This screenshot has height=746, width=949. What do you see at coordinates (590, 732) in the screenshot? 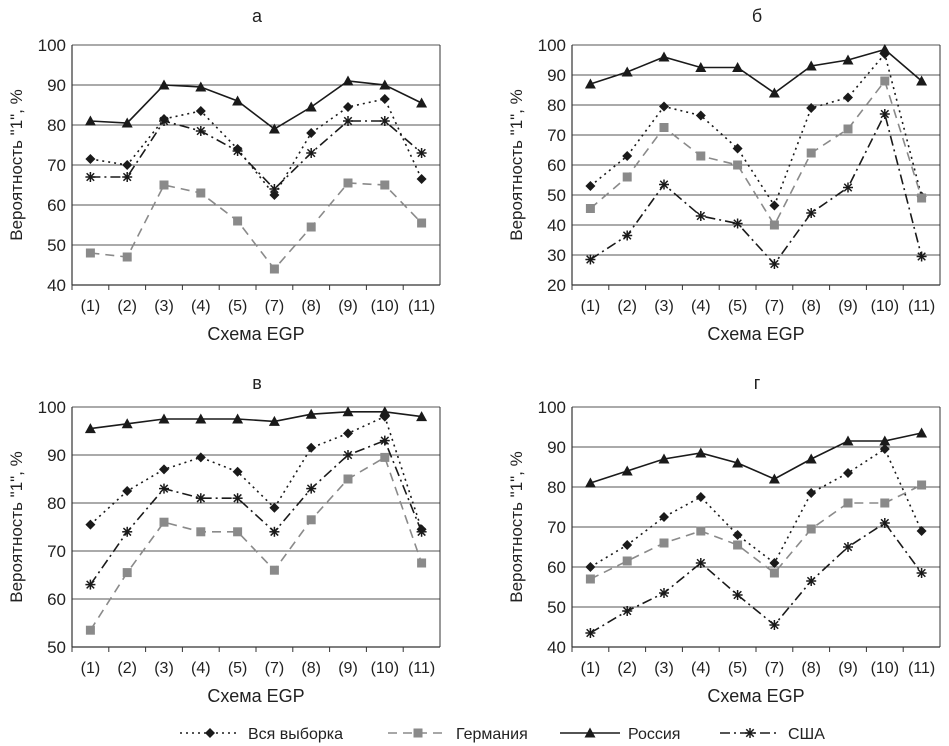
I see `legend-marker` at bounding box center [590, 732].